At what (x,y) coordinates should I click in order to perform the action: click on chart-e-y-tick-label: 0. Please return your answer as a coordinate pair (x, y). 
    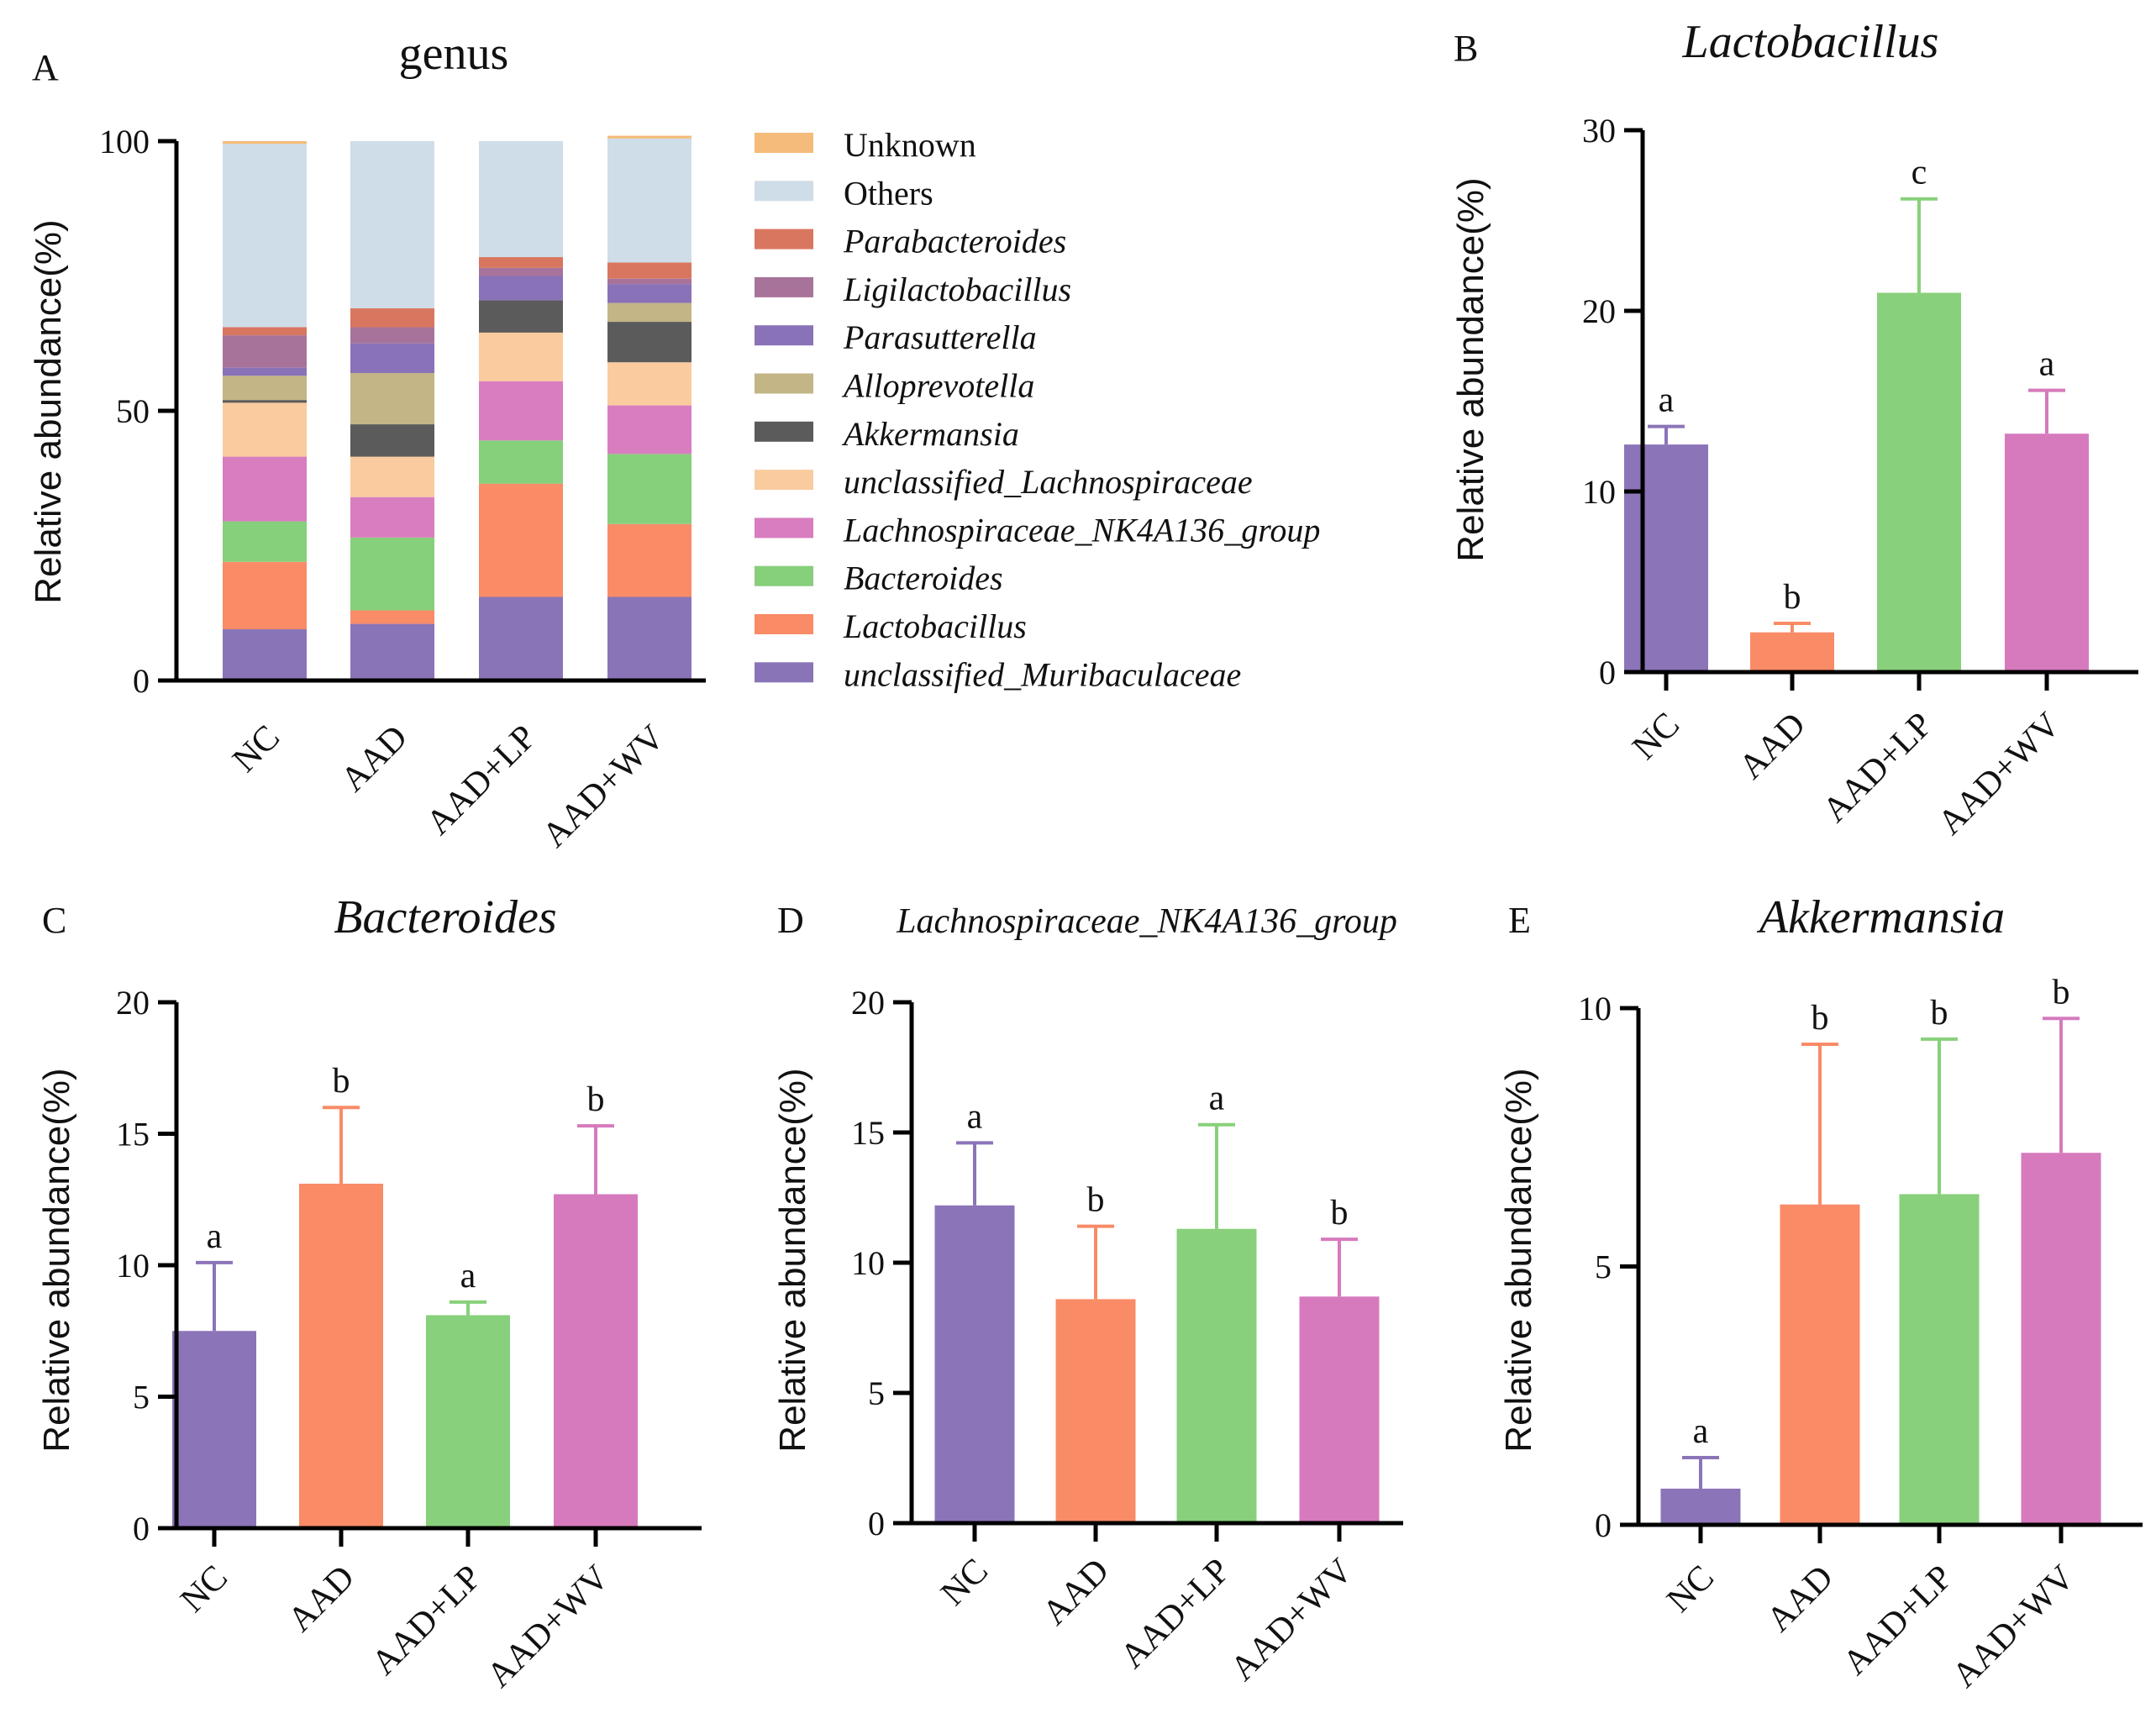
    Looking at the image, I should click on (1603, 1525).